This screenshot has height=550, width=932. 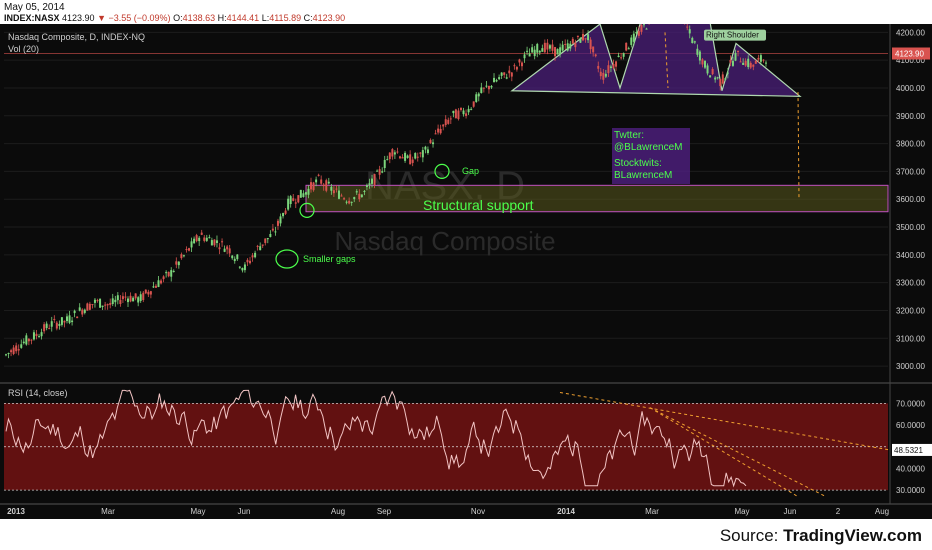 I want to click on rsi-tick-label: 70.0000, so click(x=910, y=403).